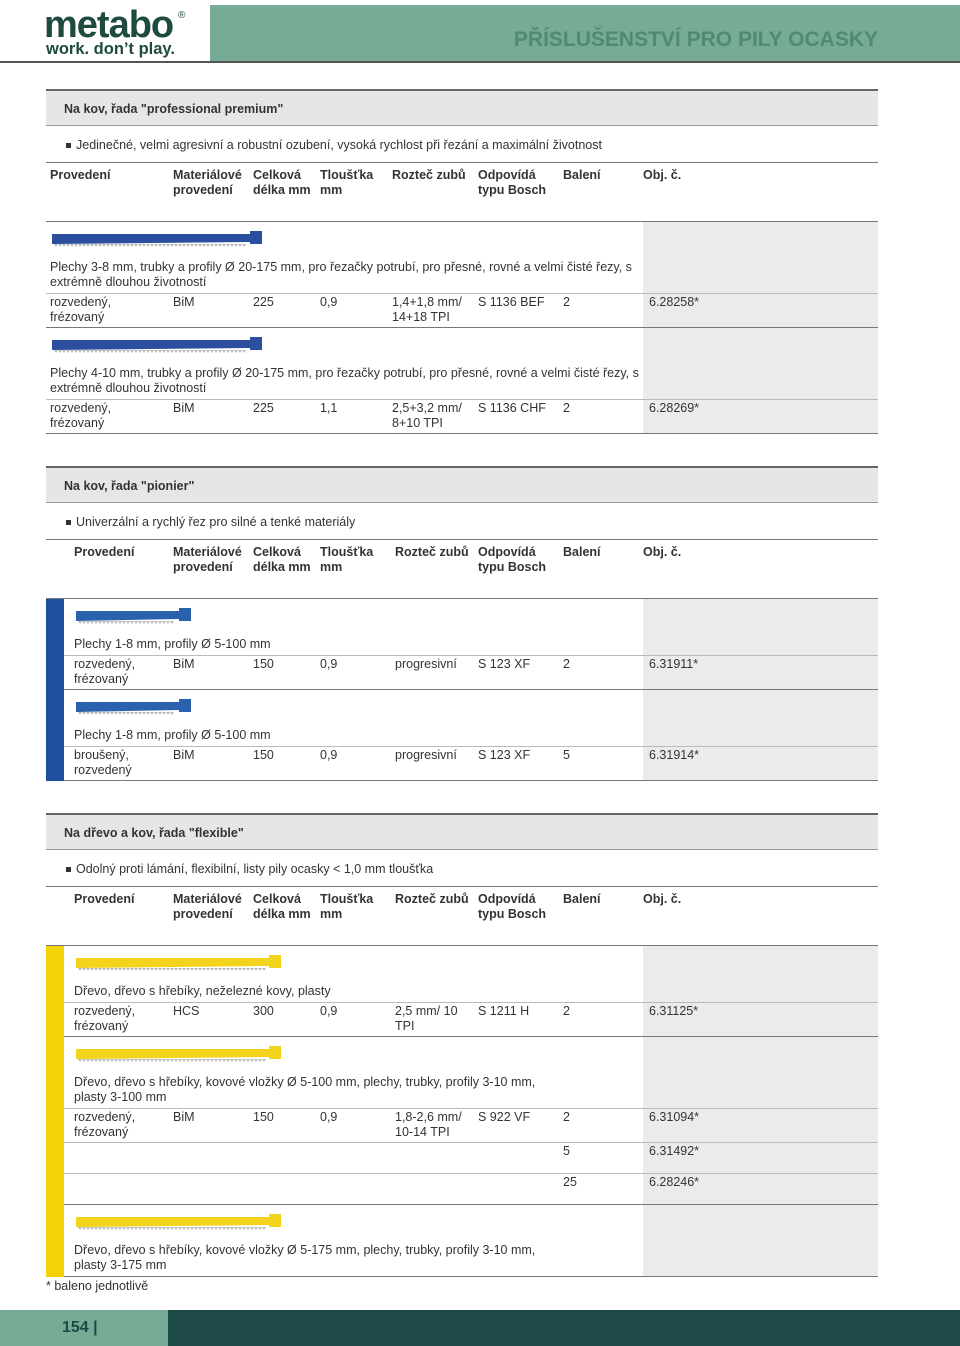 The width and height of the screenshot is (960, 1346). I want to click on cell: 1,8-2,6 mm/ 10-14 TPI, so click(428, 1124).